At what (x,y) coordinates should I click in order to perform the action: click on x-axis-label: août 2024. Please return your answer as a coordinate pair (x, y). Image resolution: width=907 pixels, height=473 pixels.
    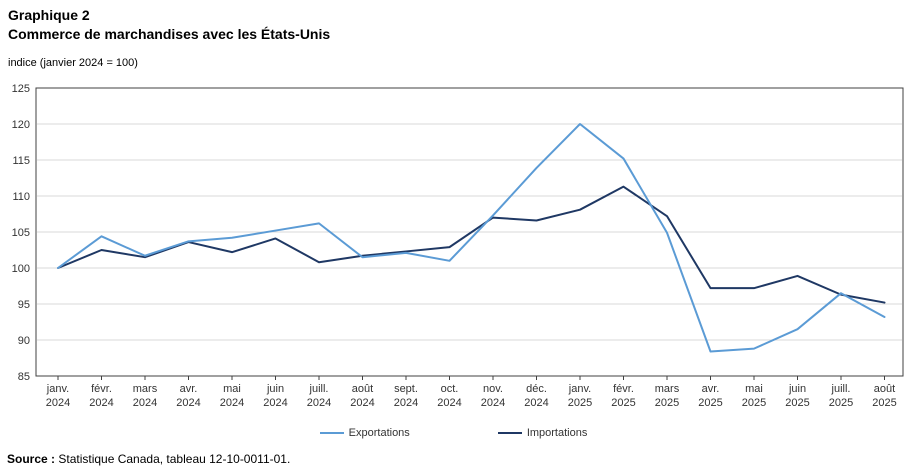
    Looking at the image, I should click on (362, 396).